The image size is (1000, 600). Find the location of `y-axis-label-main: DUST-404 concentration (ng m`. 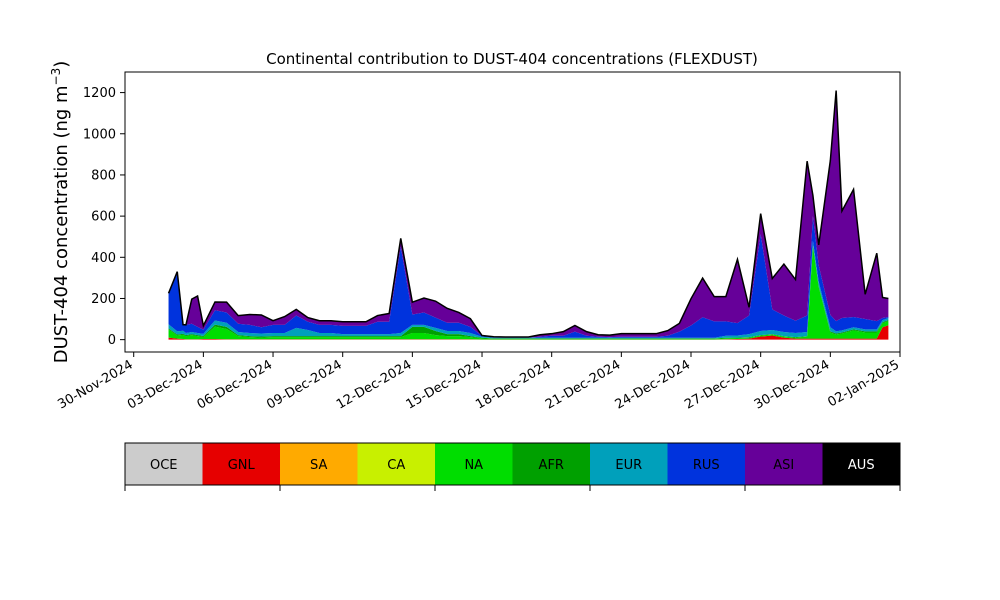

y-axis-label-main: DUST-404 concentration (ng m is located at coordinates (61, 224).